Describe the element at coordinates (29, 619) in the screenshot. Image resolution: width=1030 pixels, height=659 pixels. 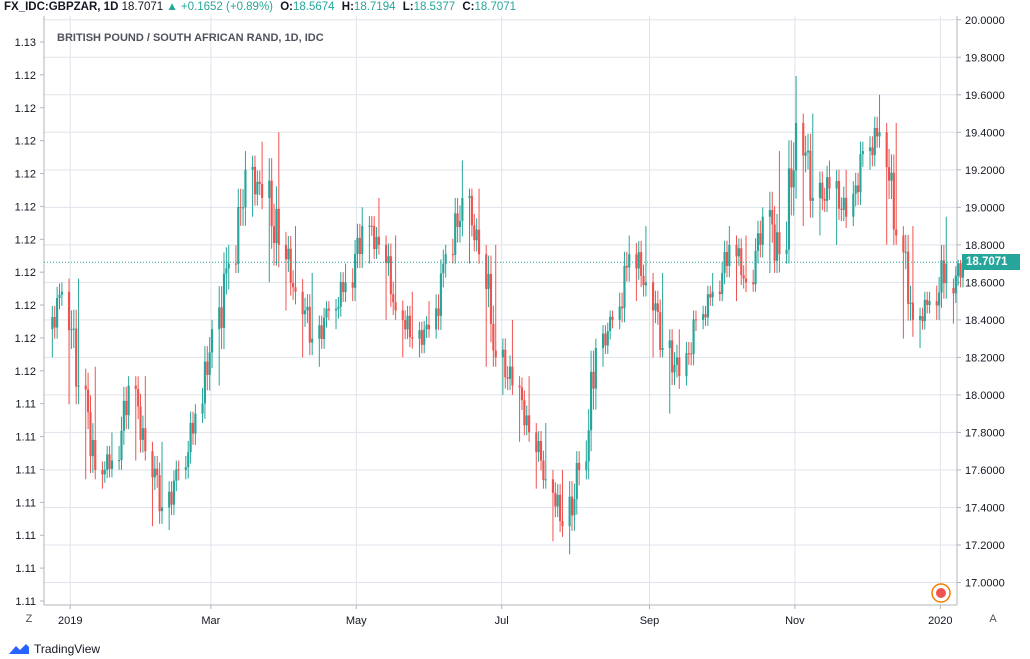
I see `zoom-button: Z` at that location.